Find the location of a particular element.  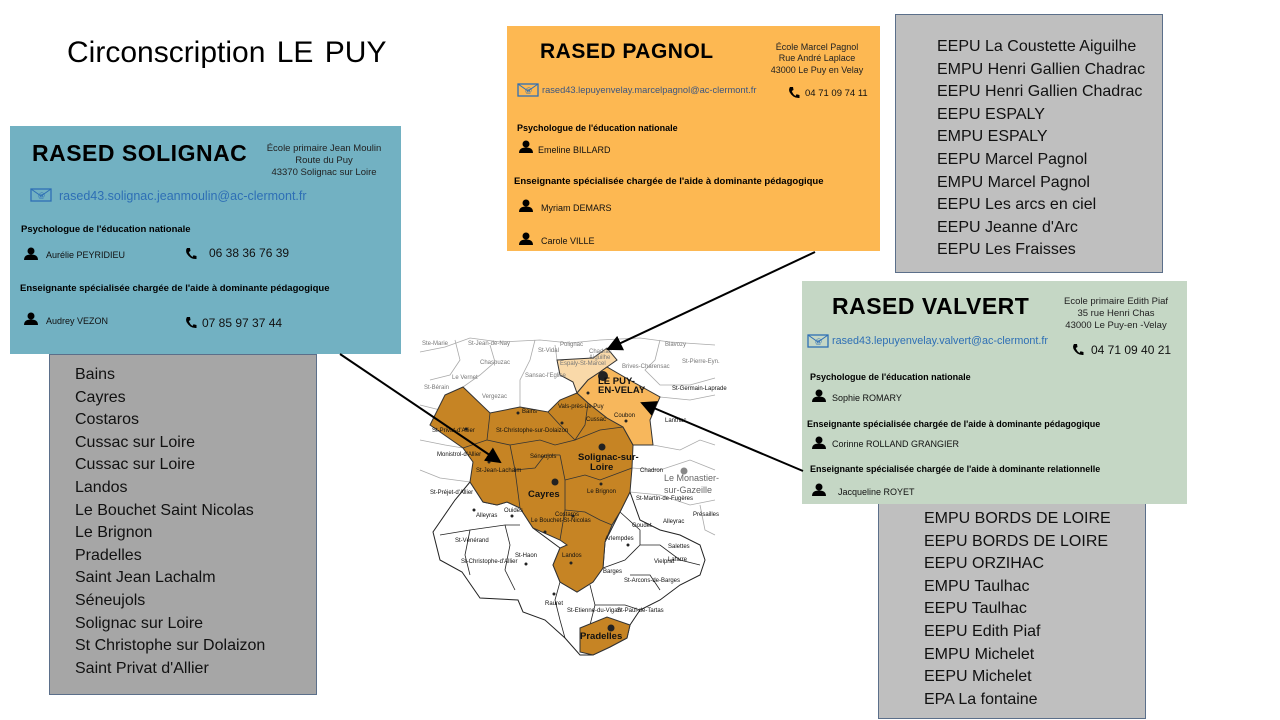

map-label: St-Germain-Laprade is located at coordinates (699, 389).